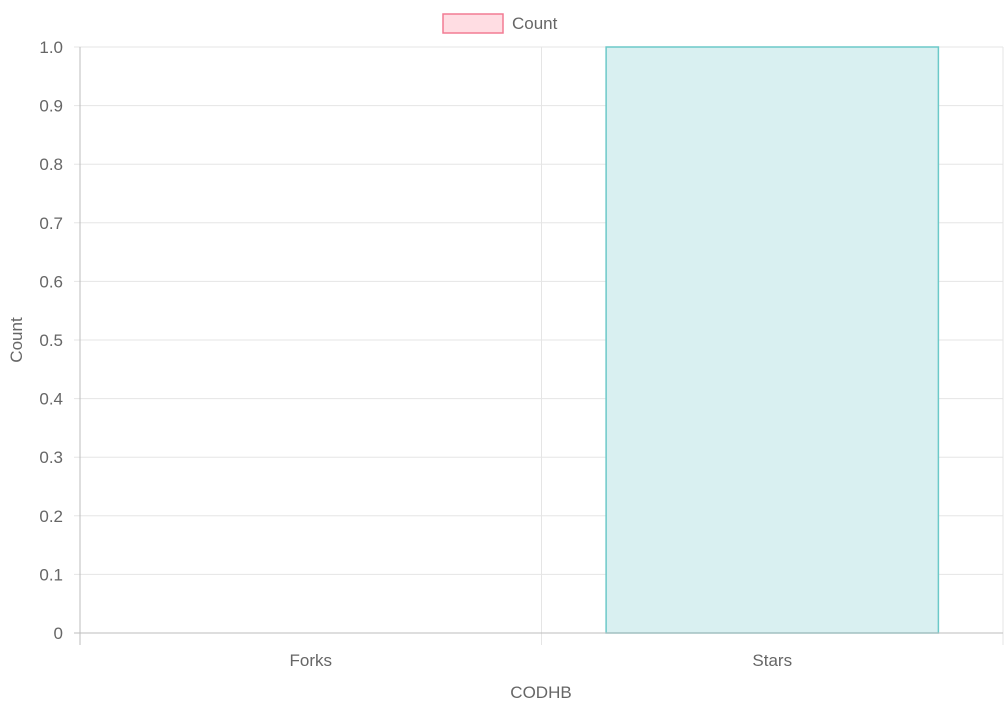 The height and width of the screenshot is (714, 1004). Describe the element at coordinates (51, 47) in the screenshot. I see `y-tick-label: 1.0` at that location.